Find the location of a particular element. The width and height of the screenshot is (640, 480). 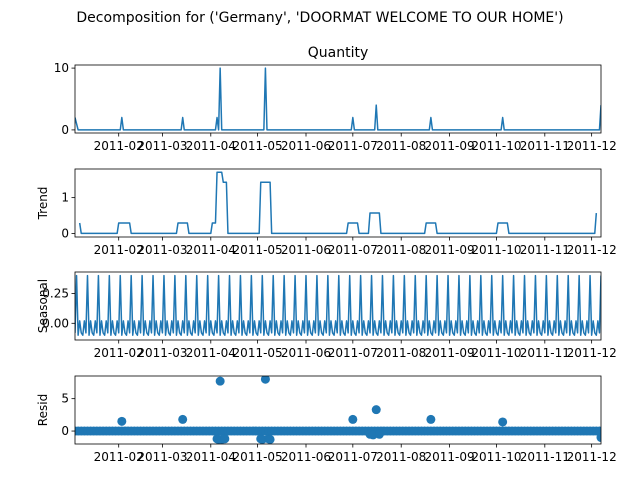

y-tick-label: 0.00 is located at coordinates (55, 323).